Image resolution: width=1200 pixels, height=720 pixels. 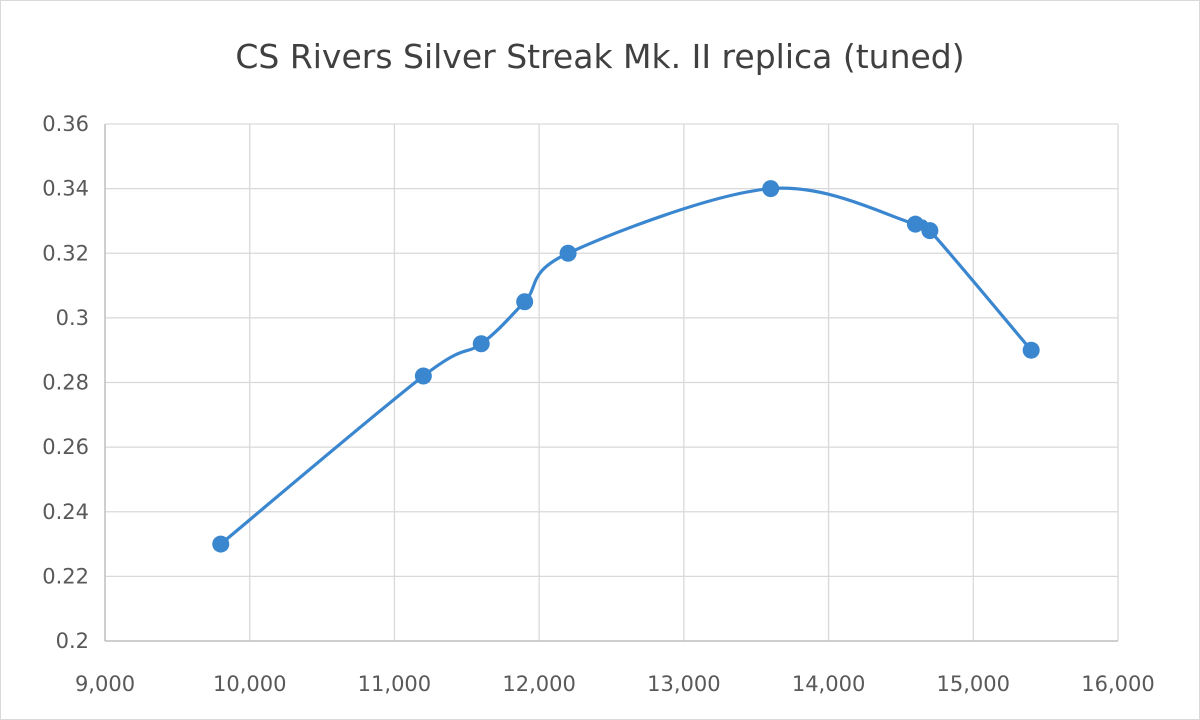 I want to click on x-tick-label: 10,000, so click(x=249, y=684).